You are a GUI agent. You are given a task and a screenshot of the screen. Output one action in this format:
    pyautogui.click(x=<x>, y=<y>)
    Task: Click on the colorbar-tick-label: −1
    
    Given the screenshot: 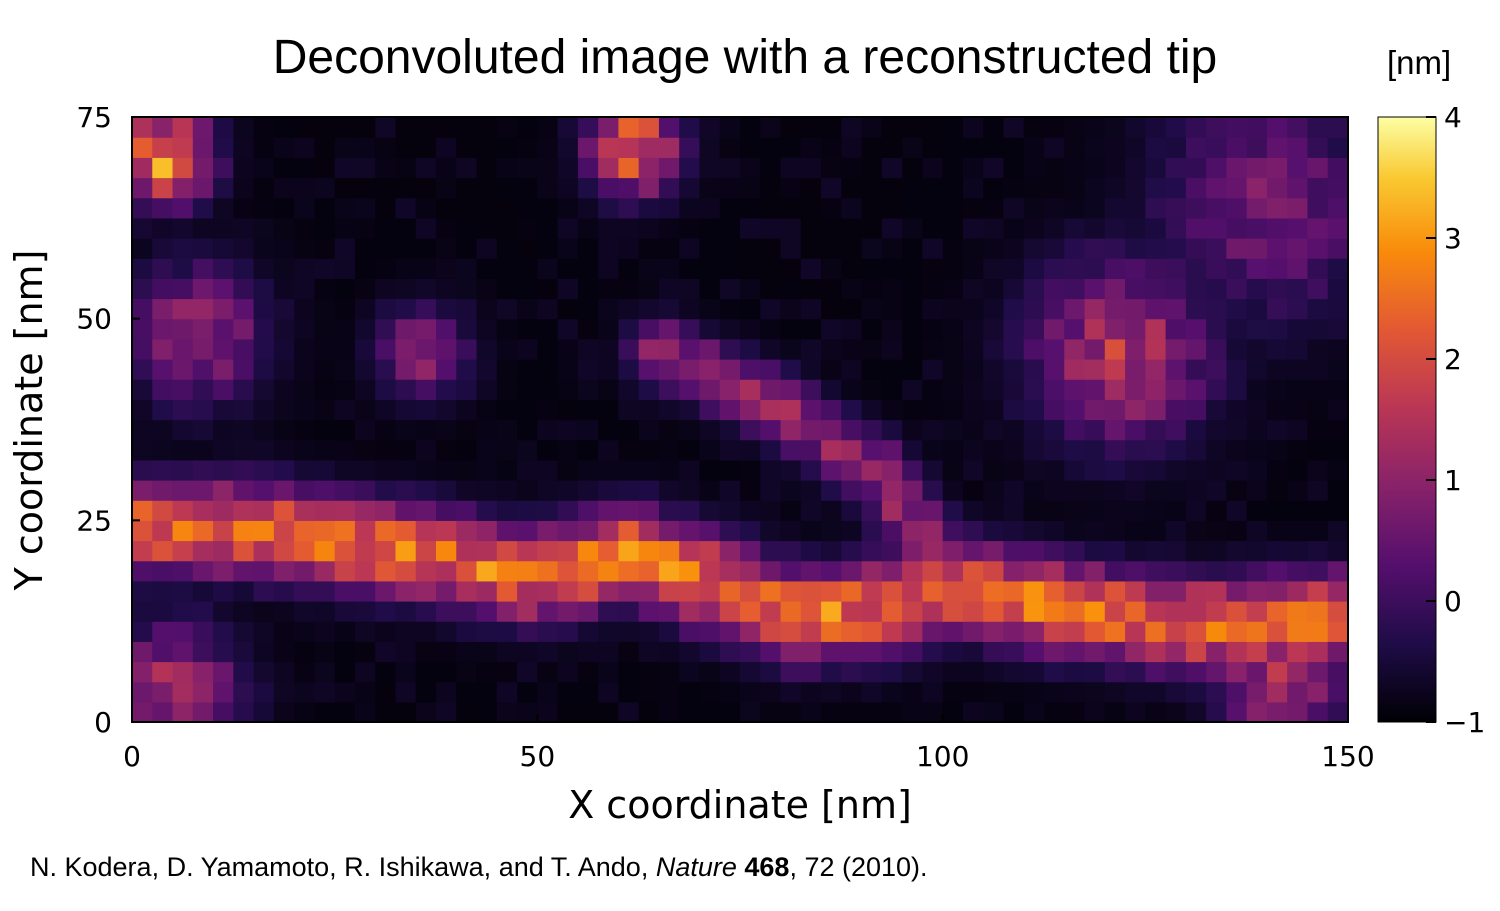 What is the action you would take?
    pyautogui.click(x=1464, y=722)
    